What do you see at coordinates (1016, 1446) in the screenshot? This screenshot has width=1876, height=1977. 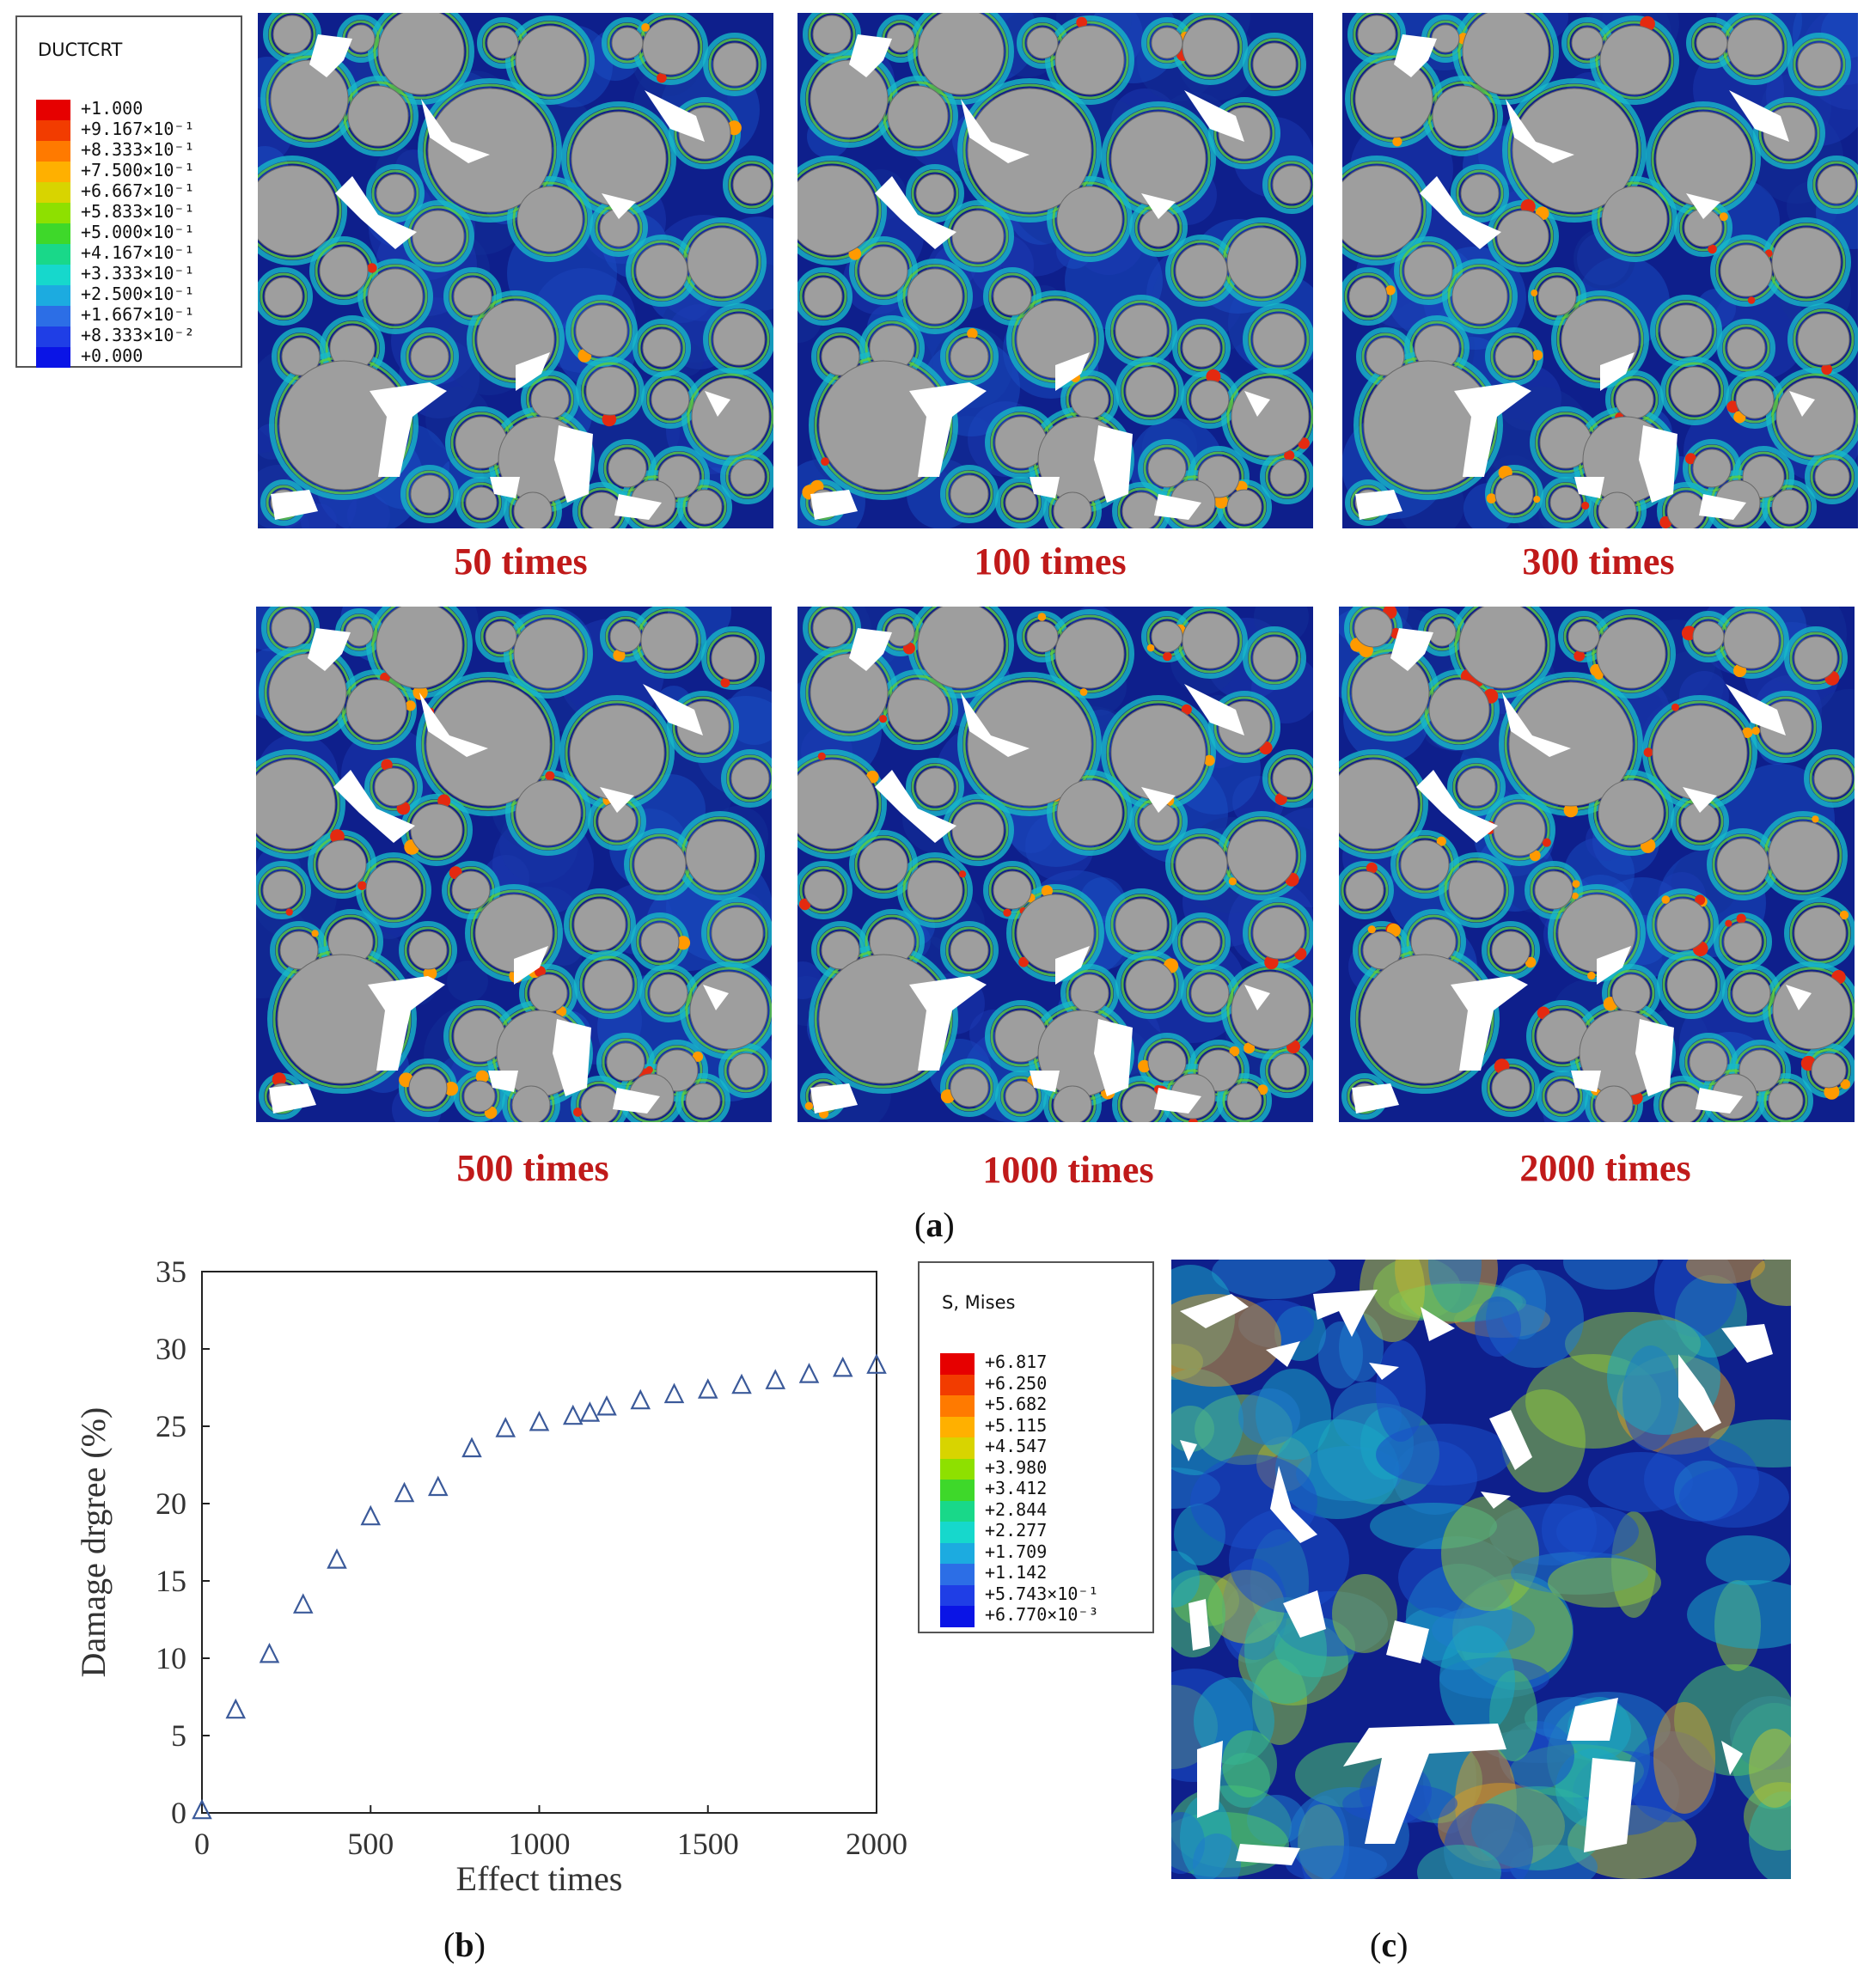 I see `legend-mises-label: +4.547` at bounding box center [1016, 1446].